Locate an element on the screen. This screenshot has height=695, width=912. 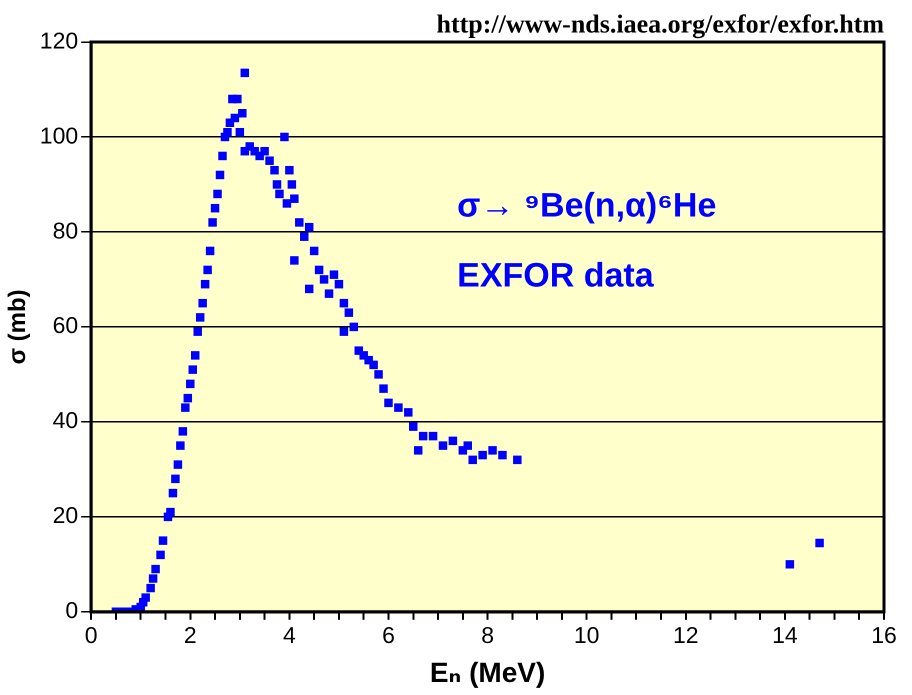
x-axis-title: Eₙ (MeV) is located at coordinates (488, 672).